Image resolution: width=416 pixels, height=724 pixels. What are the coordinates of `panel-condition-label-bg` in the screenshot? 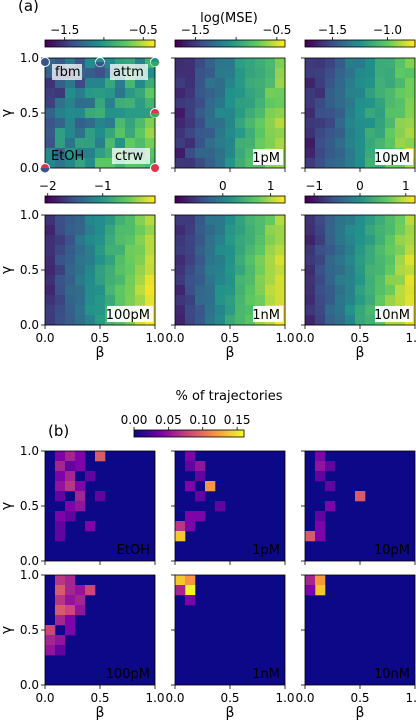 It's located at (268, 314).